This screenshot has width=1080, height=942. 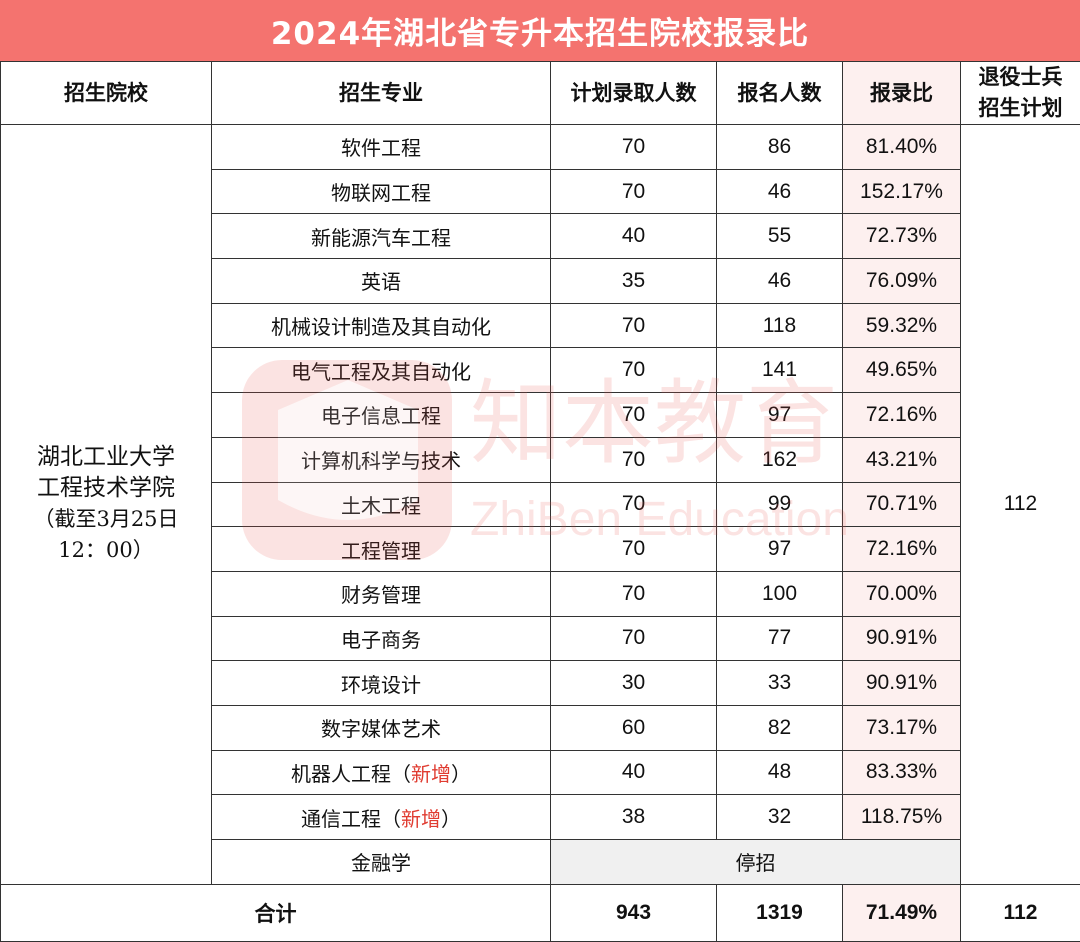 I want to click on applicants-cell: 77, so click(x=780, y=638).